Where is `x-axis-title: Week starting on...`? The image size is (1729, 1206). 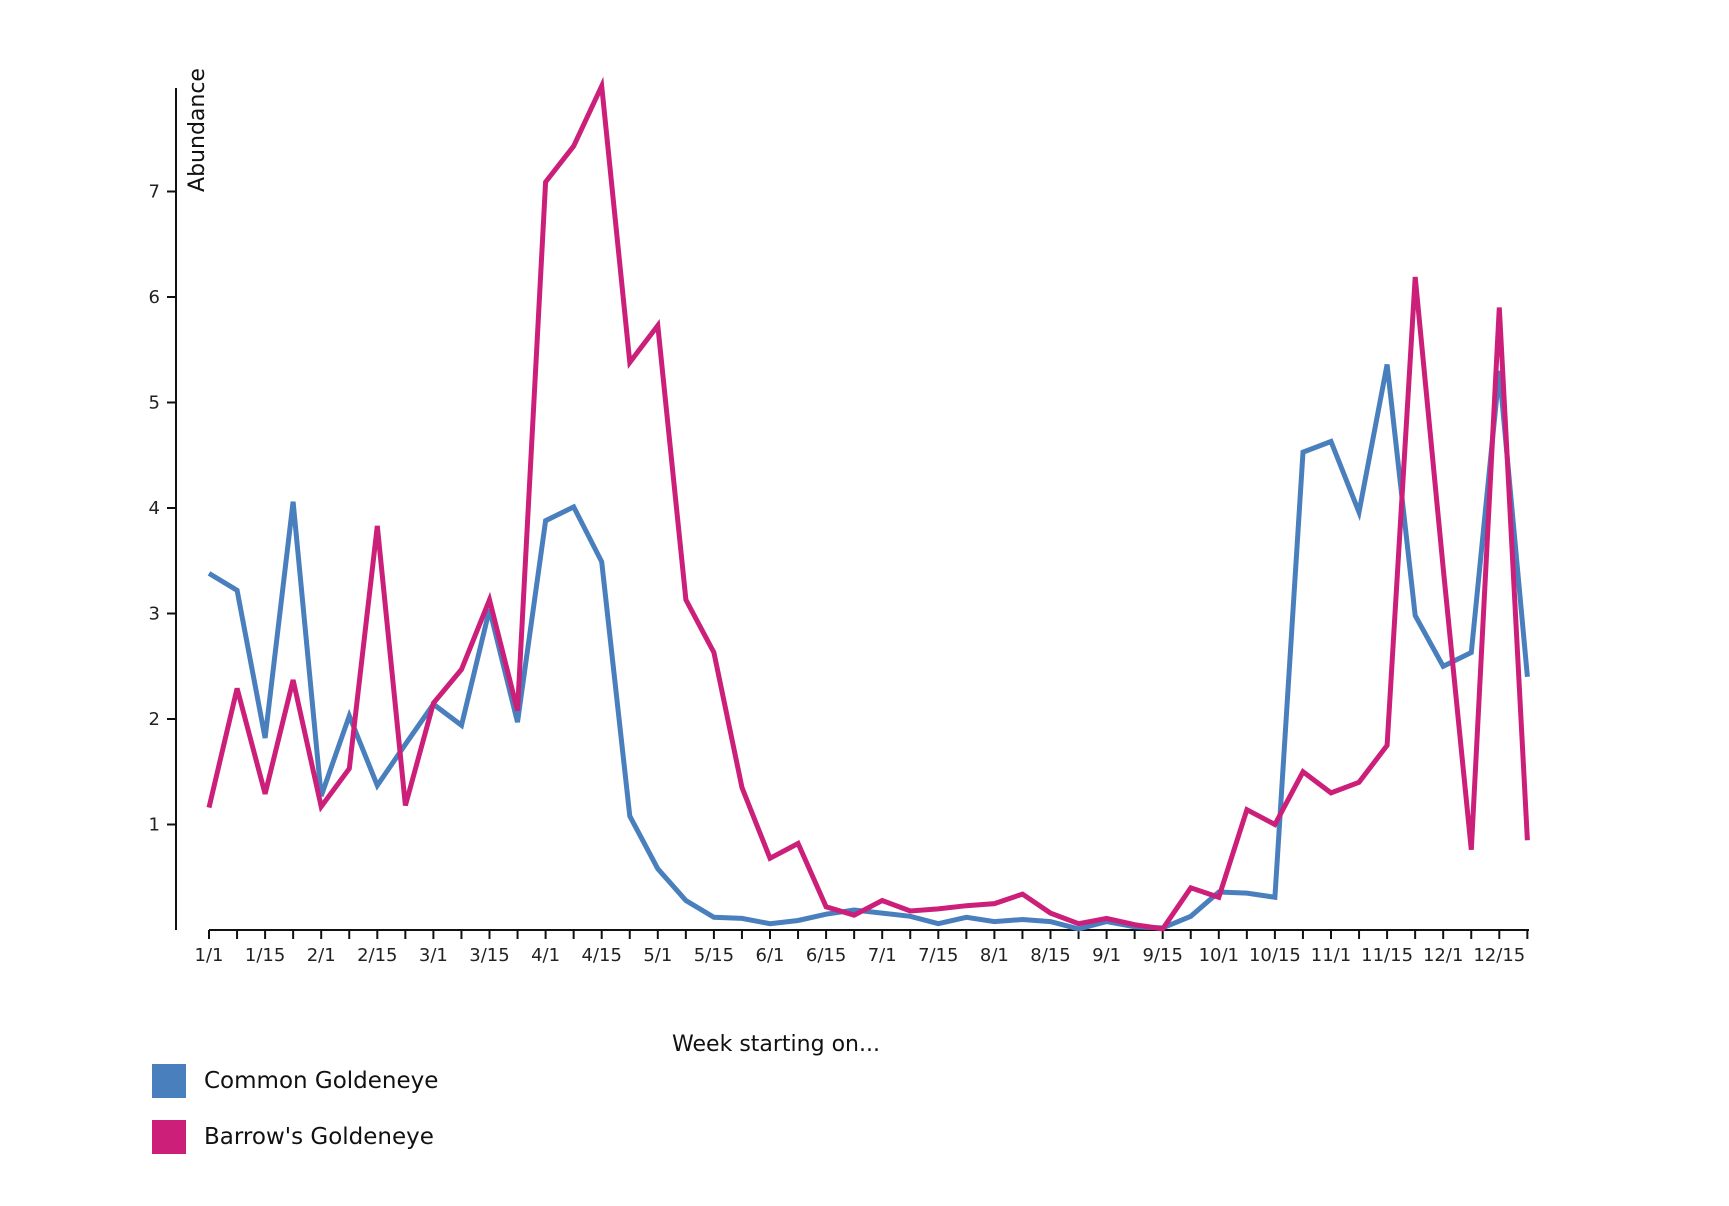 x-axis-title: Week starting on... is located at coordinates (776, 1044).